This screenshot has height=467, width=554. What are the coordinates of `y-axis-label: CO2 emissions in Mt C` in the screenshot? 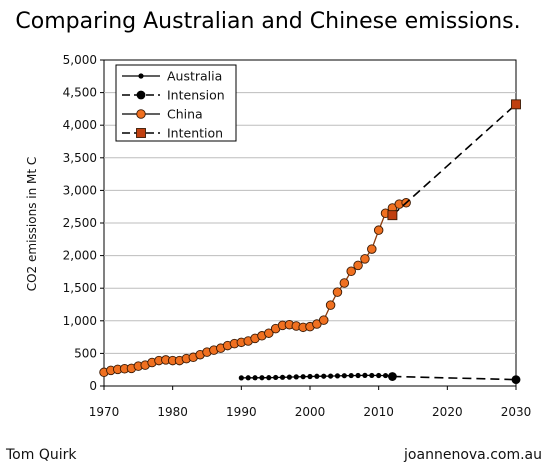 It's located at (32, 224).